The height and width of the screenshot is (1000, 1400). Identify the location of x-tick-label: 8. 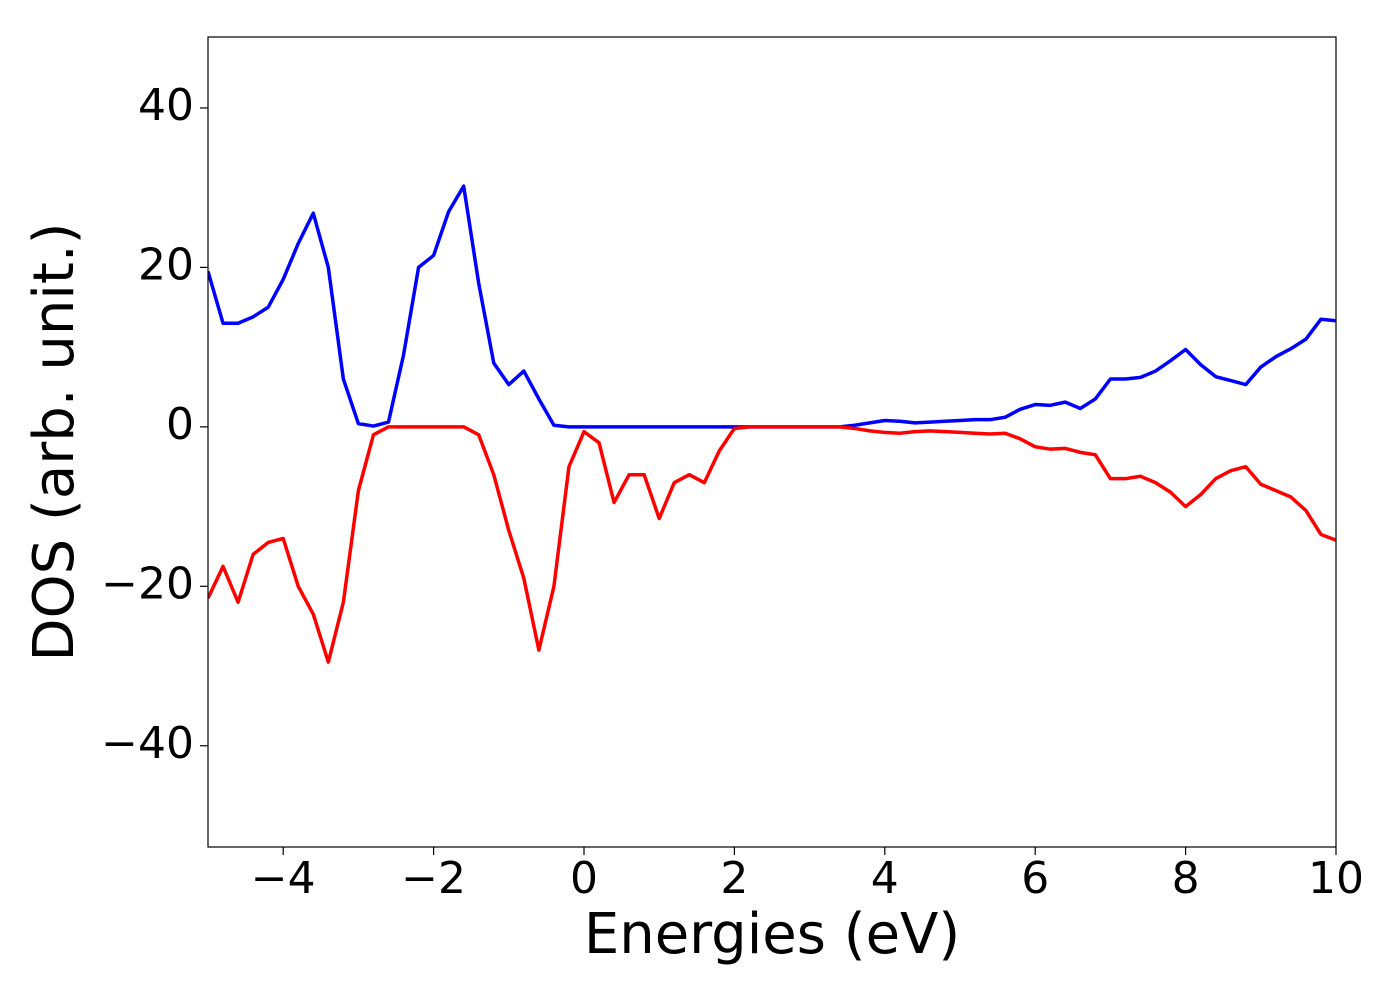
(1186, 878).